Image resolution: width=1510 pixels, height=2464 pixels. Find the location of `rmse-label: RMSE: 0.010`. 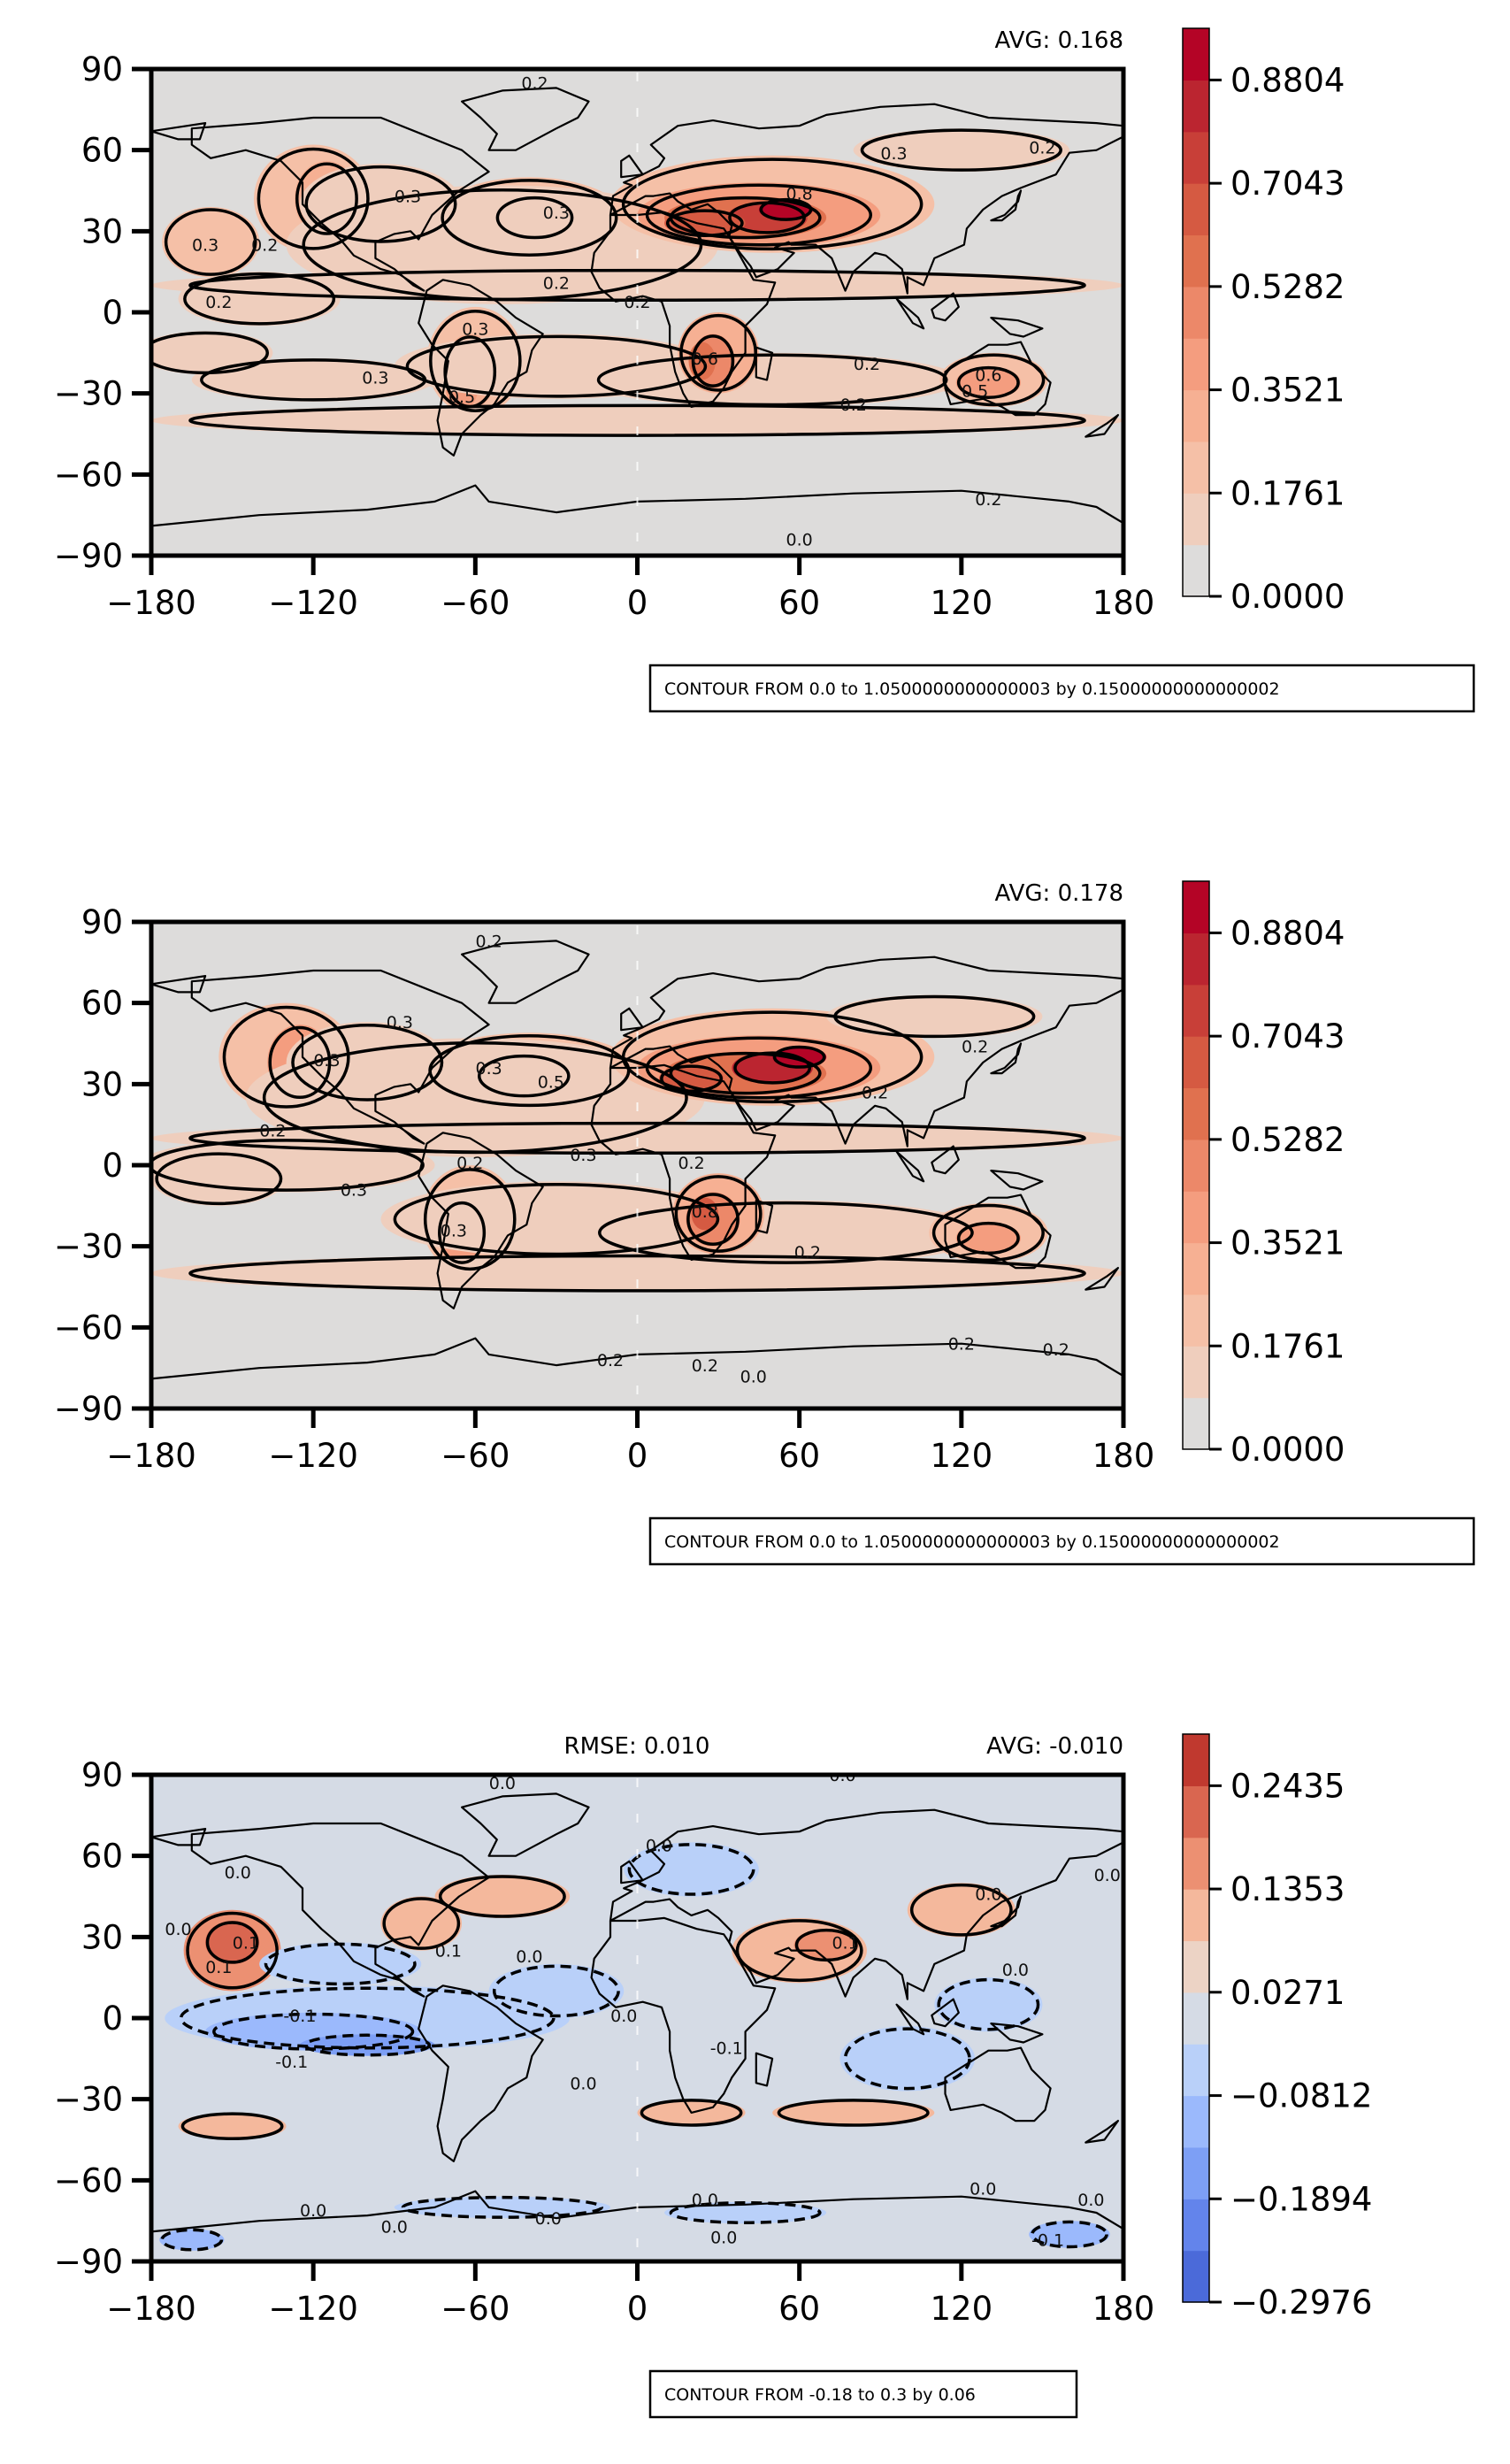

rmse-label: RMSE: 0.010 is located at coordinates (637, 1746).